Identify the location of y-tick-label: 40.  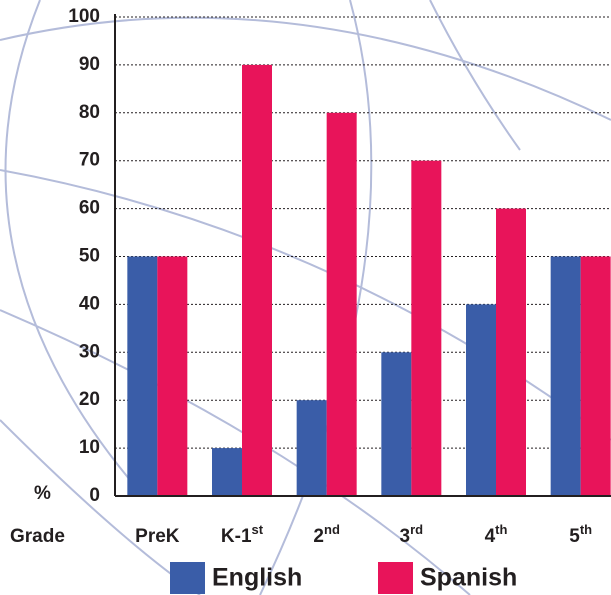
(89, 303).